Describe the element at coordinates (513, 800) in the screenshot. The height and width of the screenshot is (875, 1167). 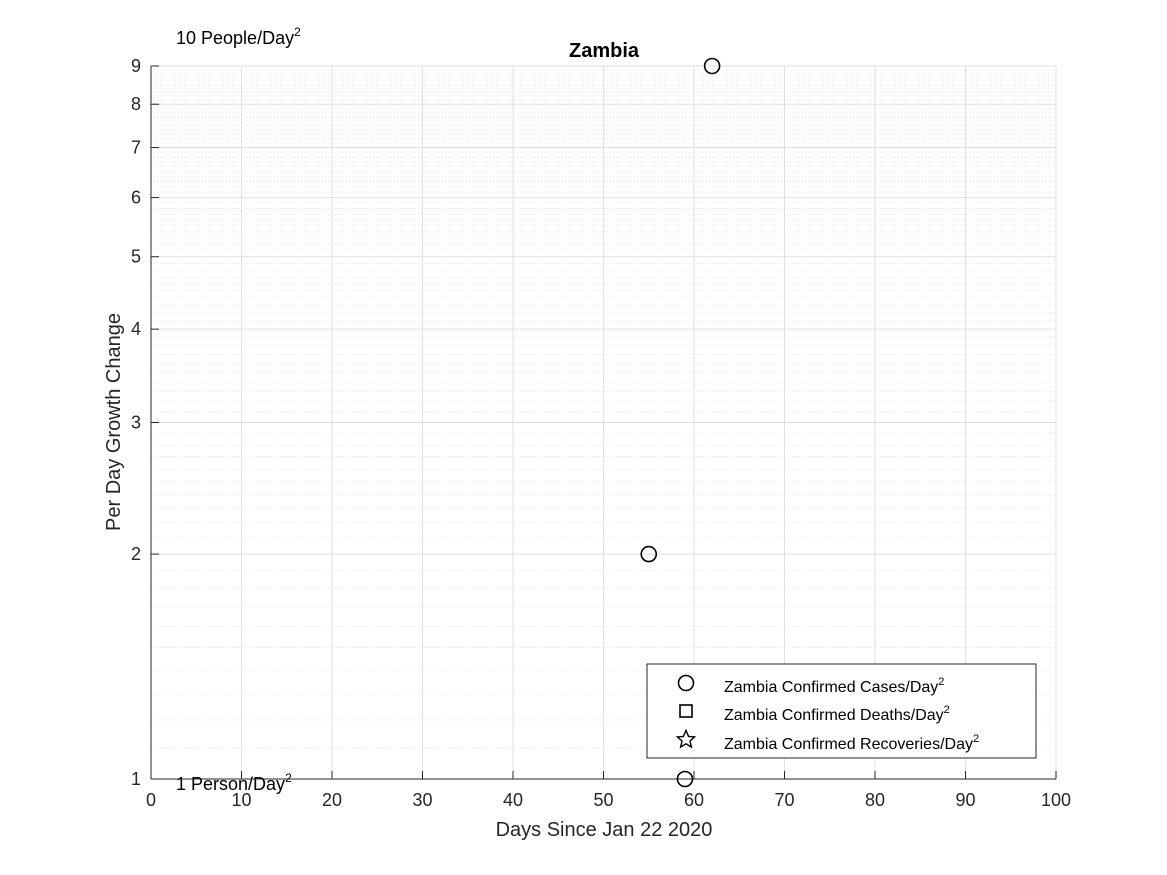
I see `x-tick-label: 40` at that location.